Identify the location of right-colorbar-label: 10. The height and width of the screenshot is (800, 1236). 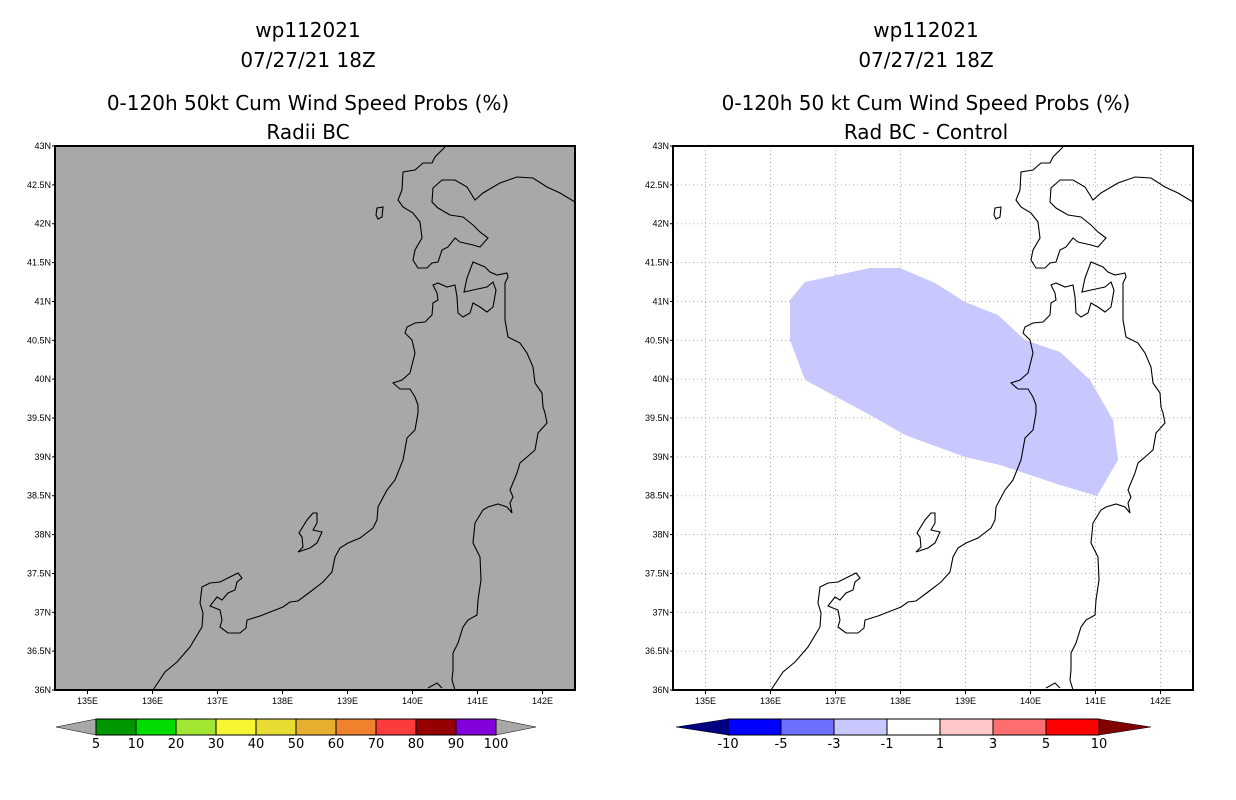
(1099, 744).